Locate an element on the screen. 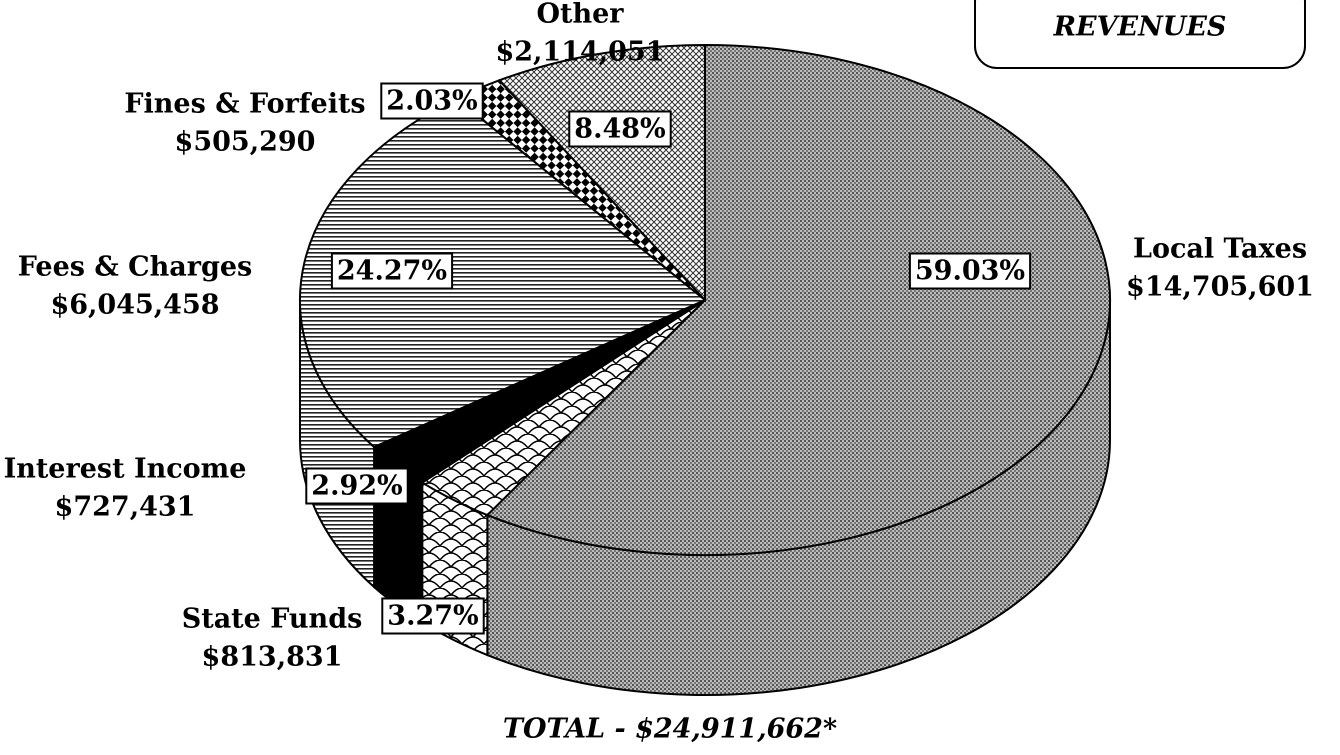 This screenshot has width=1340, height=755. chart-title: REVENUES is located at coordinates (1140, 27).